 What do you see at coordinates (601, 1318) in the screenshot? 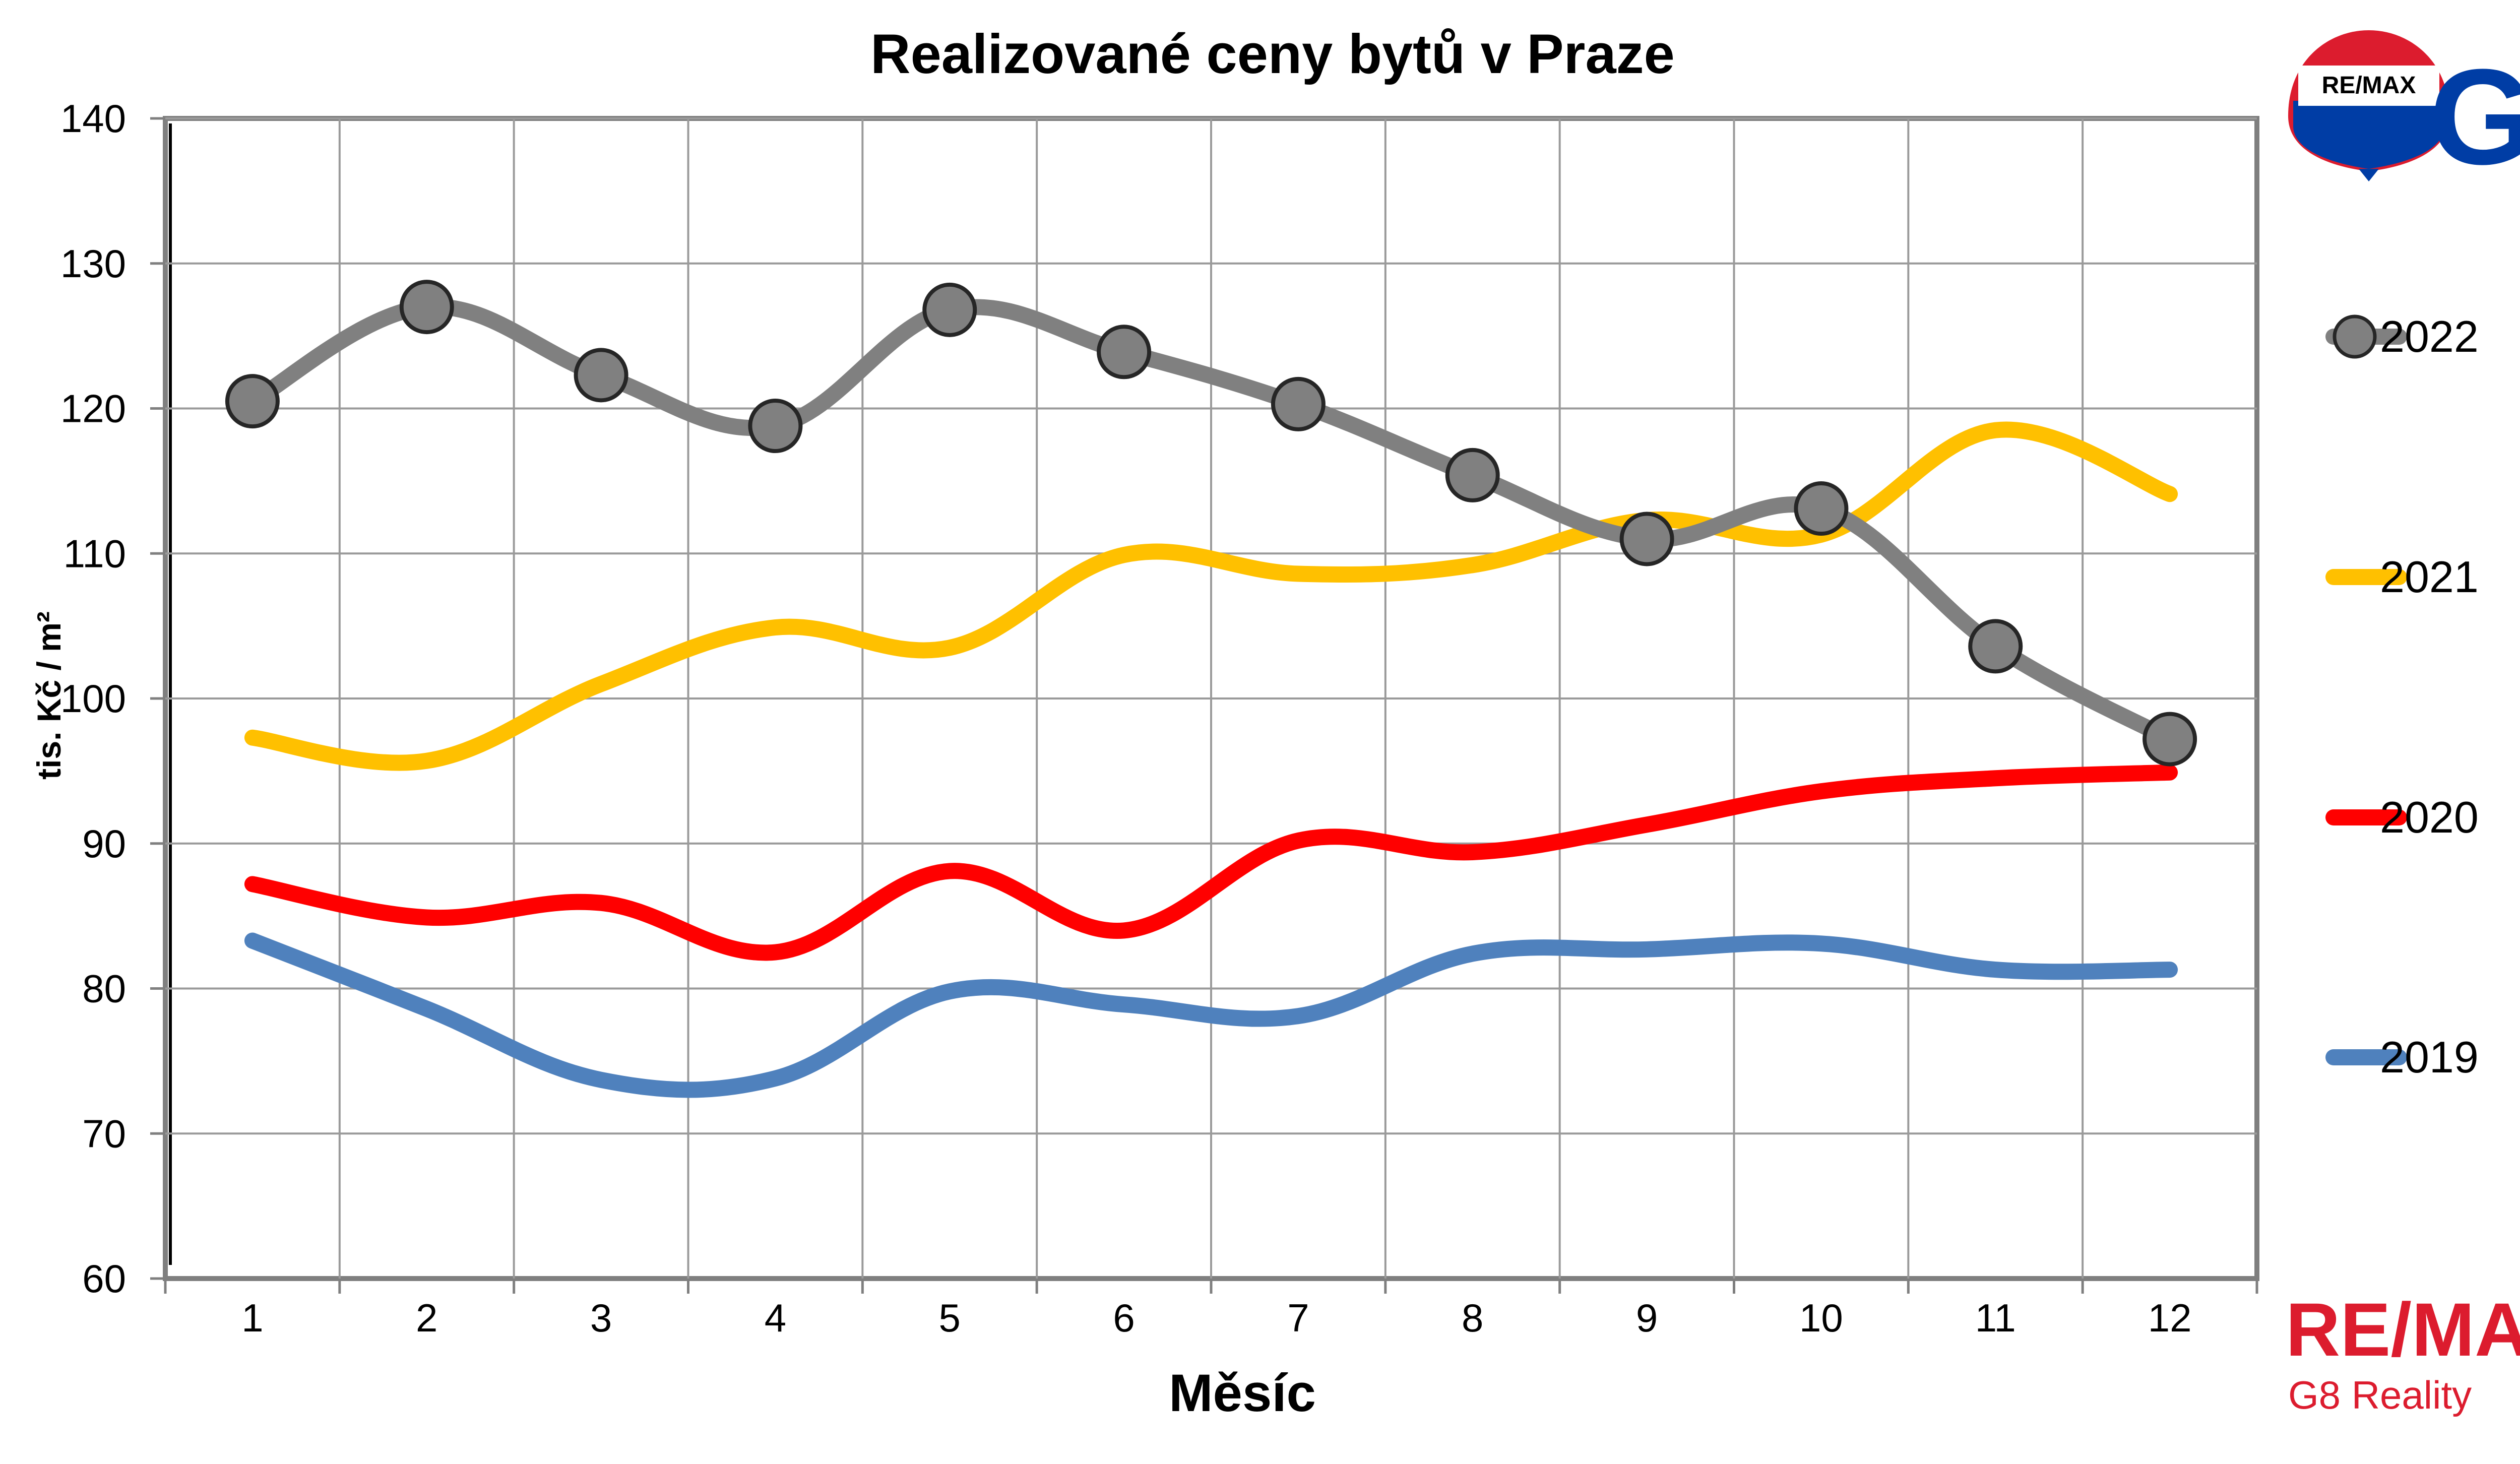
I see `x-tick-label: 3` at bounding box center [601, 1318].